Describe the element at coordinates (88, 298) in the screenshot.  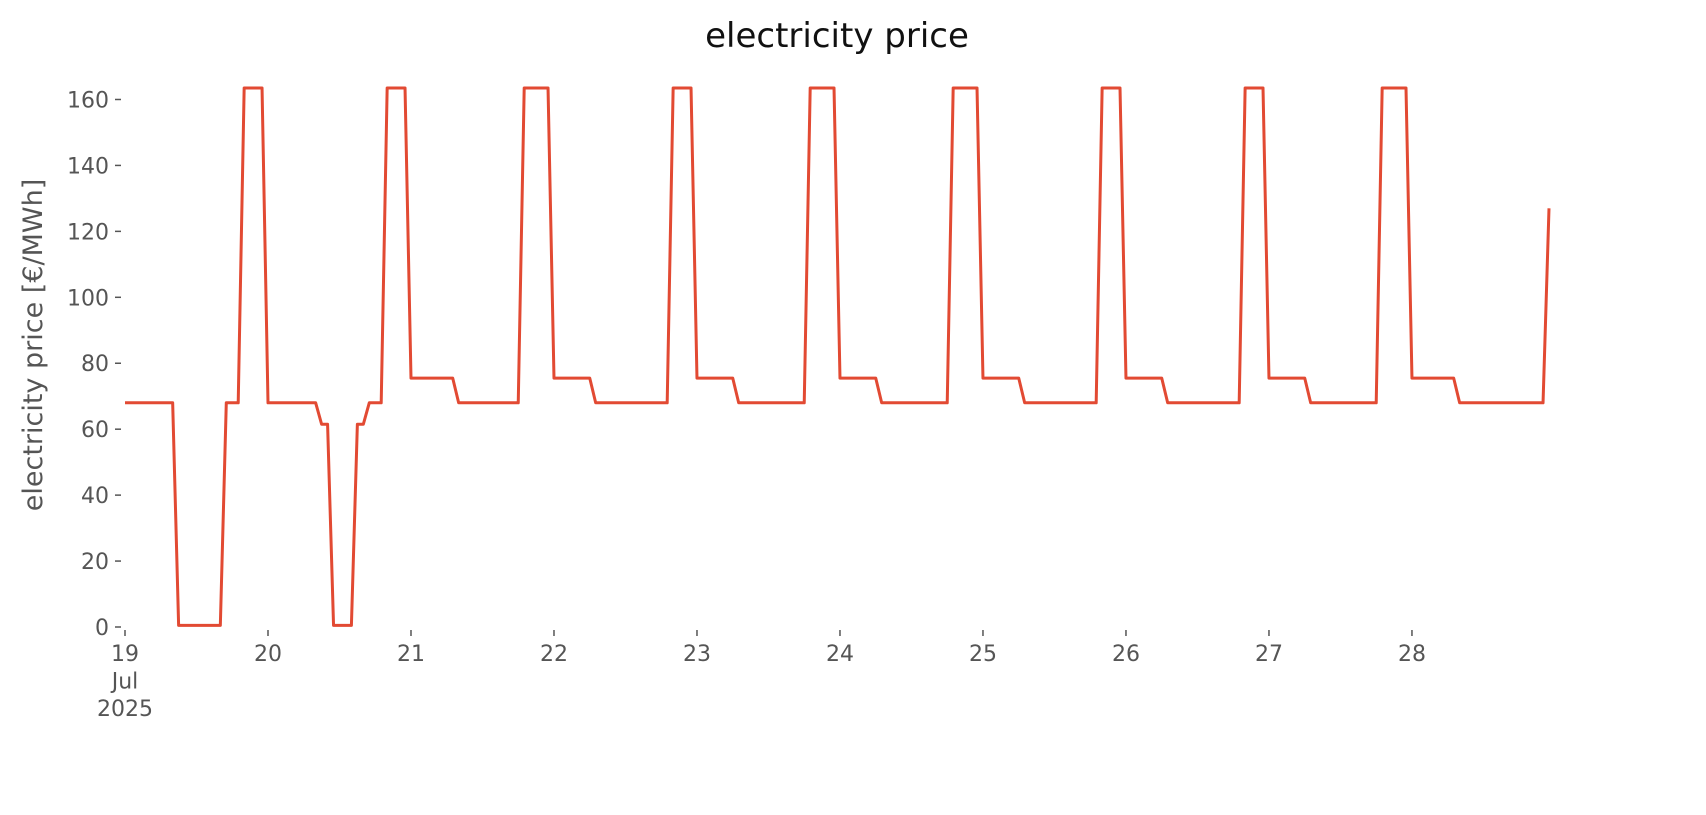
I see `y-tick-label: 100` at that location.